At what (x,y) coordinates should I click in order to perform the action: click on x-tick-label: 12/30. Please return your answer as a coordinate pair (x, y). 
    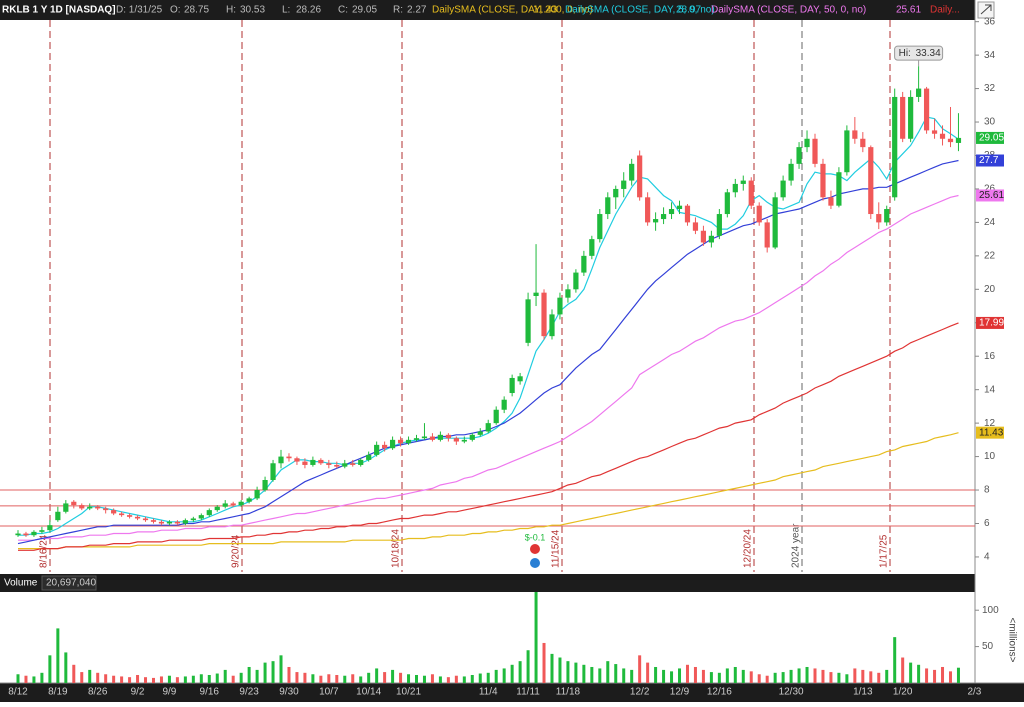
    Looking at the image, I should click on (791, 692).